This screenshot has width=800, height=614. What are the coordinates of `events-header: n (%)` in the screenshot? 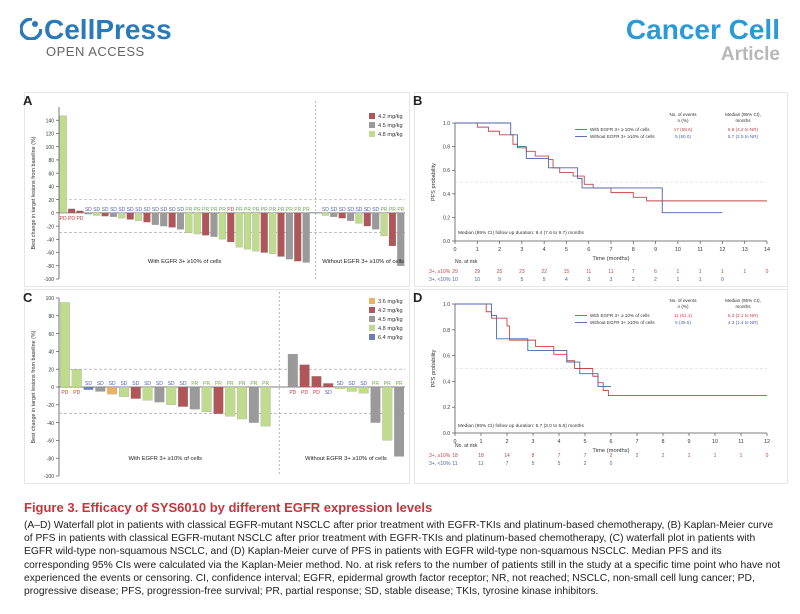 It's located at (683, 306).